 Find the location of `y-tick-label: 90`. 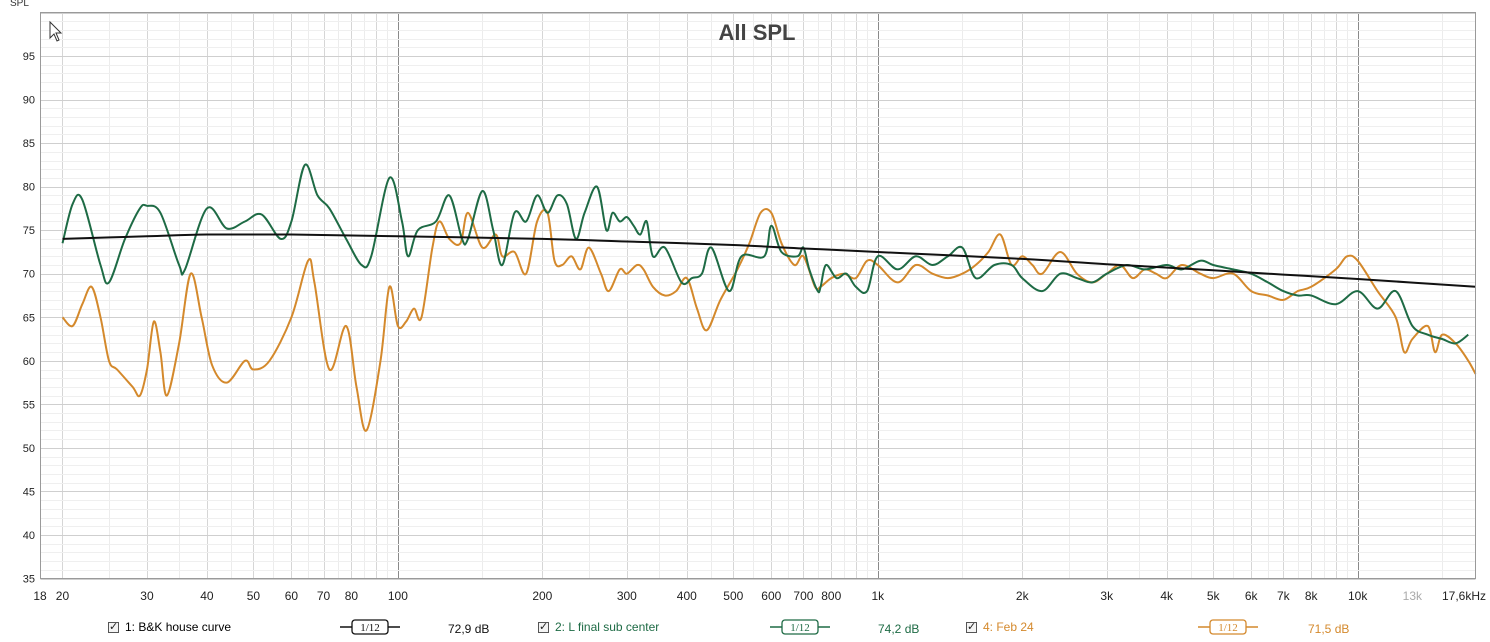

y-tick-label: 90 is located at coordinates (29, 101).